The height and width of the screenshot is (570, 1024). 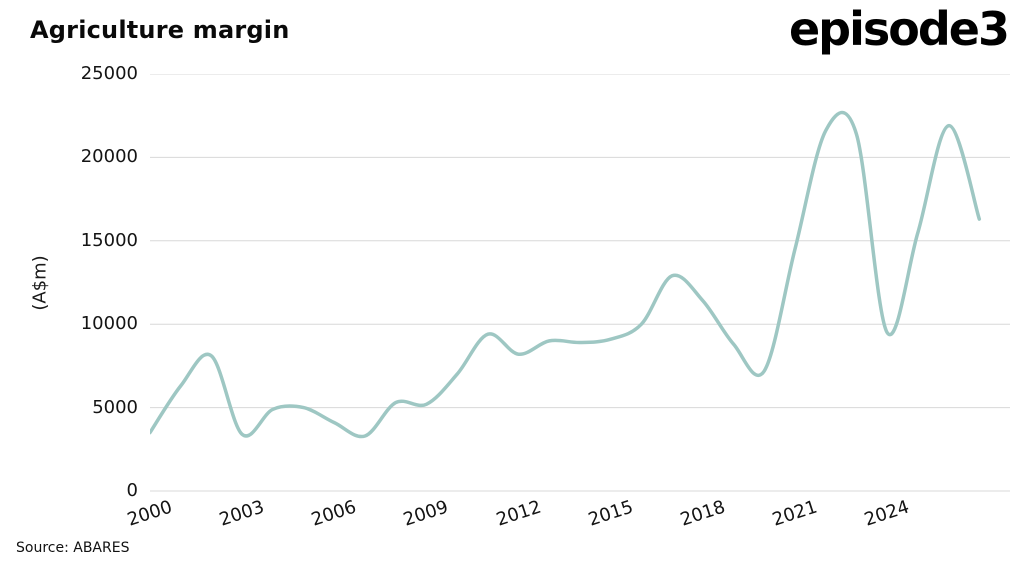 What do you see at coordinates (40, 283) in the screenshot?
I see `y-axis-label: (A$m)` at bounding box center [40, 283].